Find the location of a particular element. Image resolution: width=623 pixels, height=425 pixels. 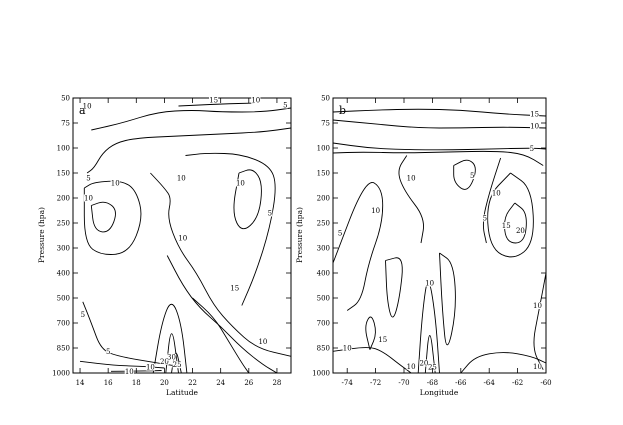

y-tick-label: 300 is located at coordinates (63, 249).